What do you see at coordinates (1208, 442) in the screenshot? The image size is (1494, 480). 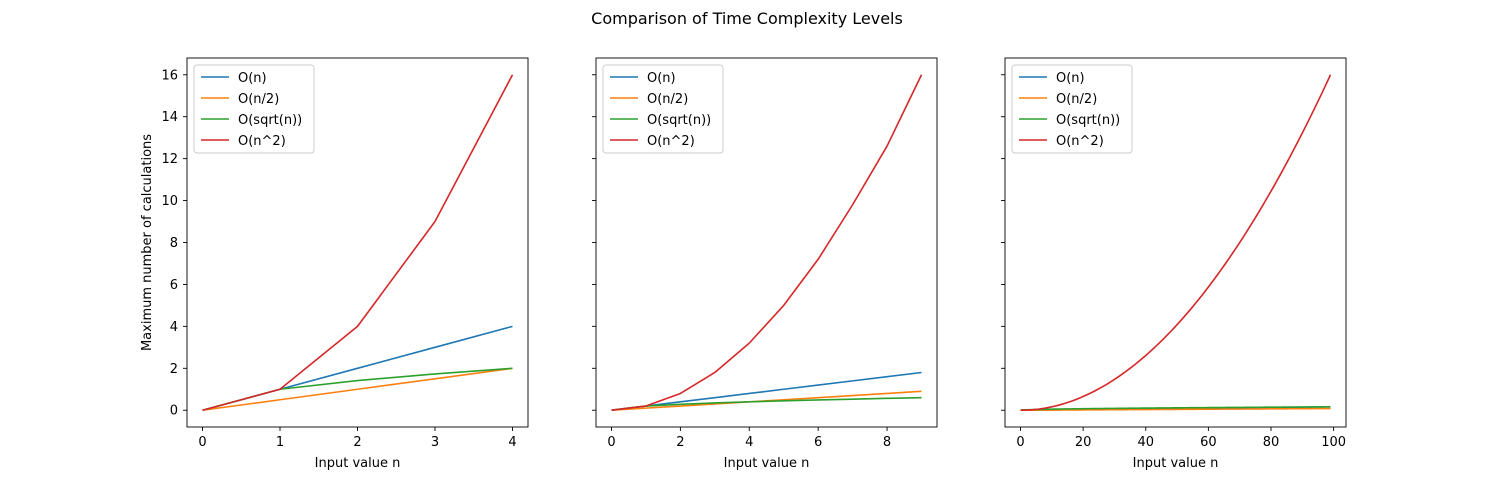 I see `x-tick-label: 60` at bounding box center [1208, 442].